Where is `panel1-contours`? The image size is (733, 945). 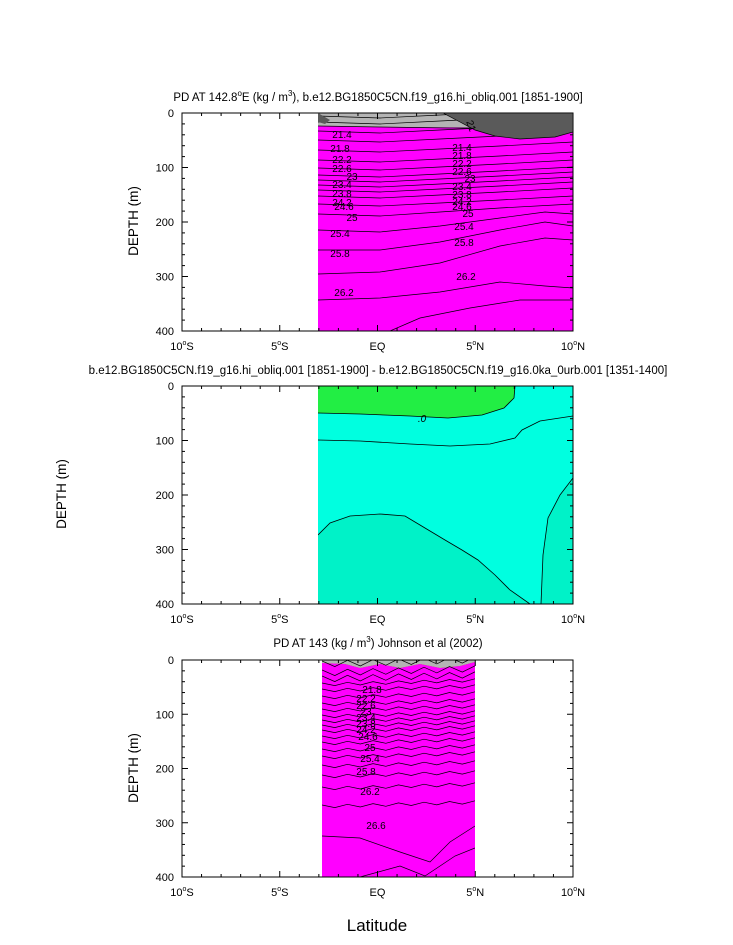 panel1-contours is located at coordinates (445, 199).